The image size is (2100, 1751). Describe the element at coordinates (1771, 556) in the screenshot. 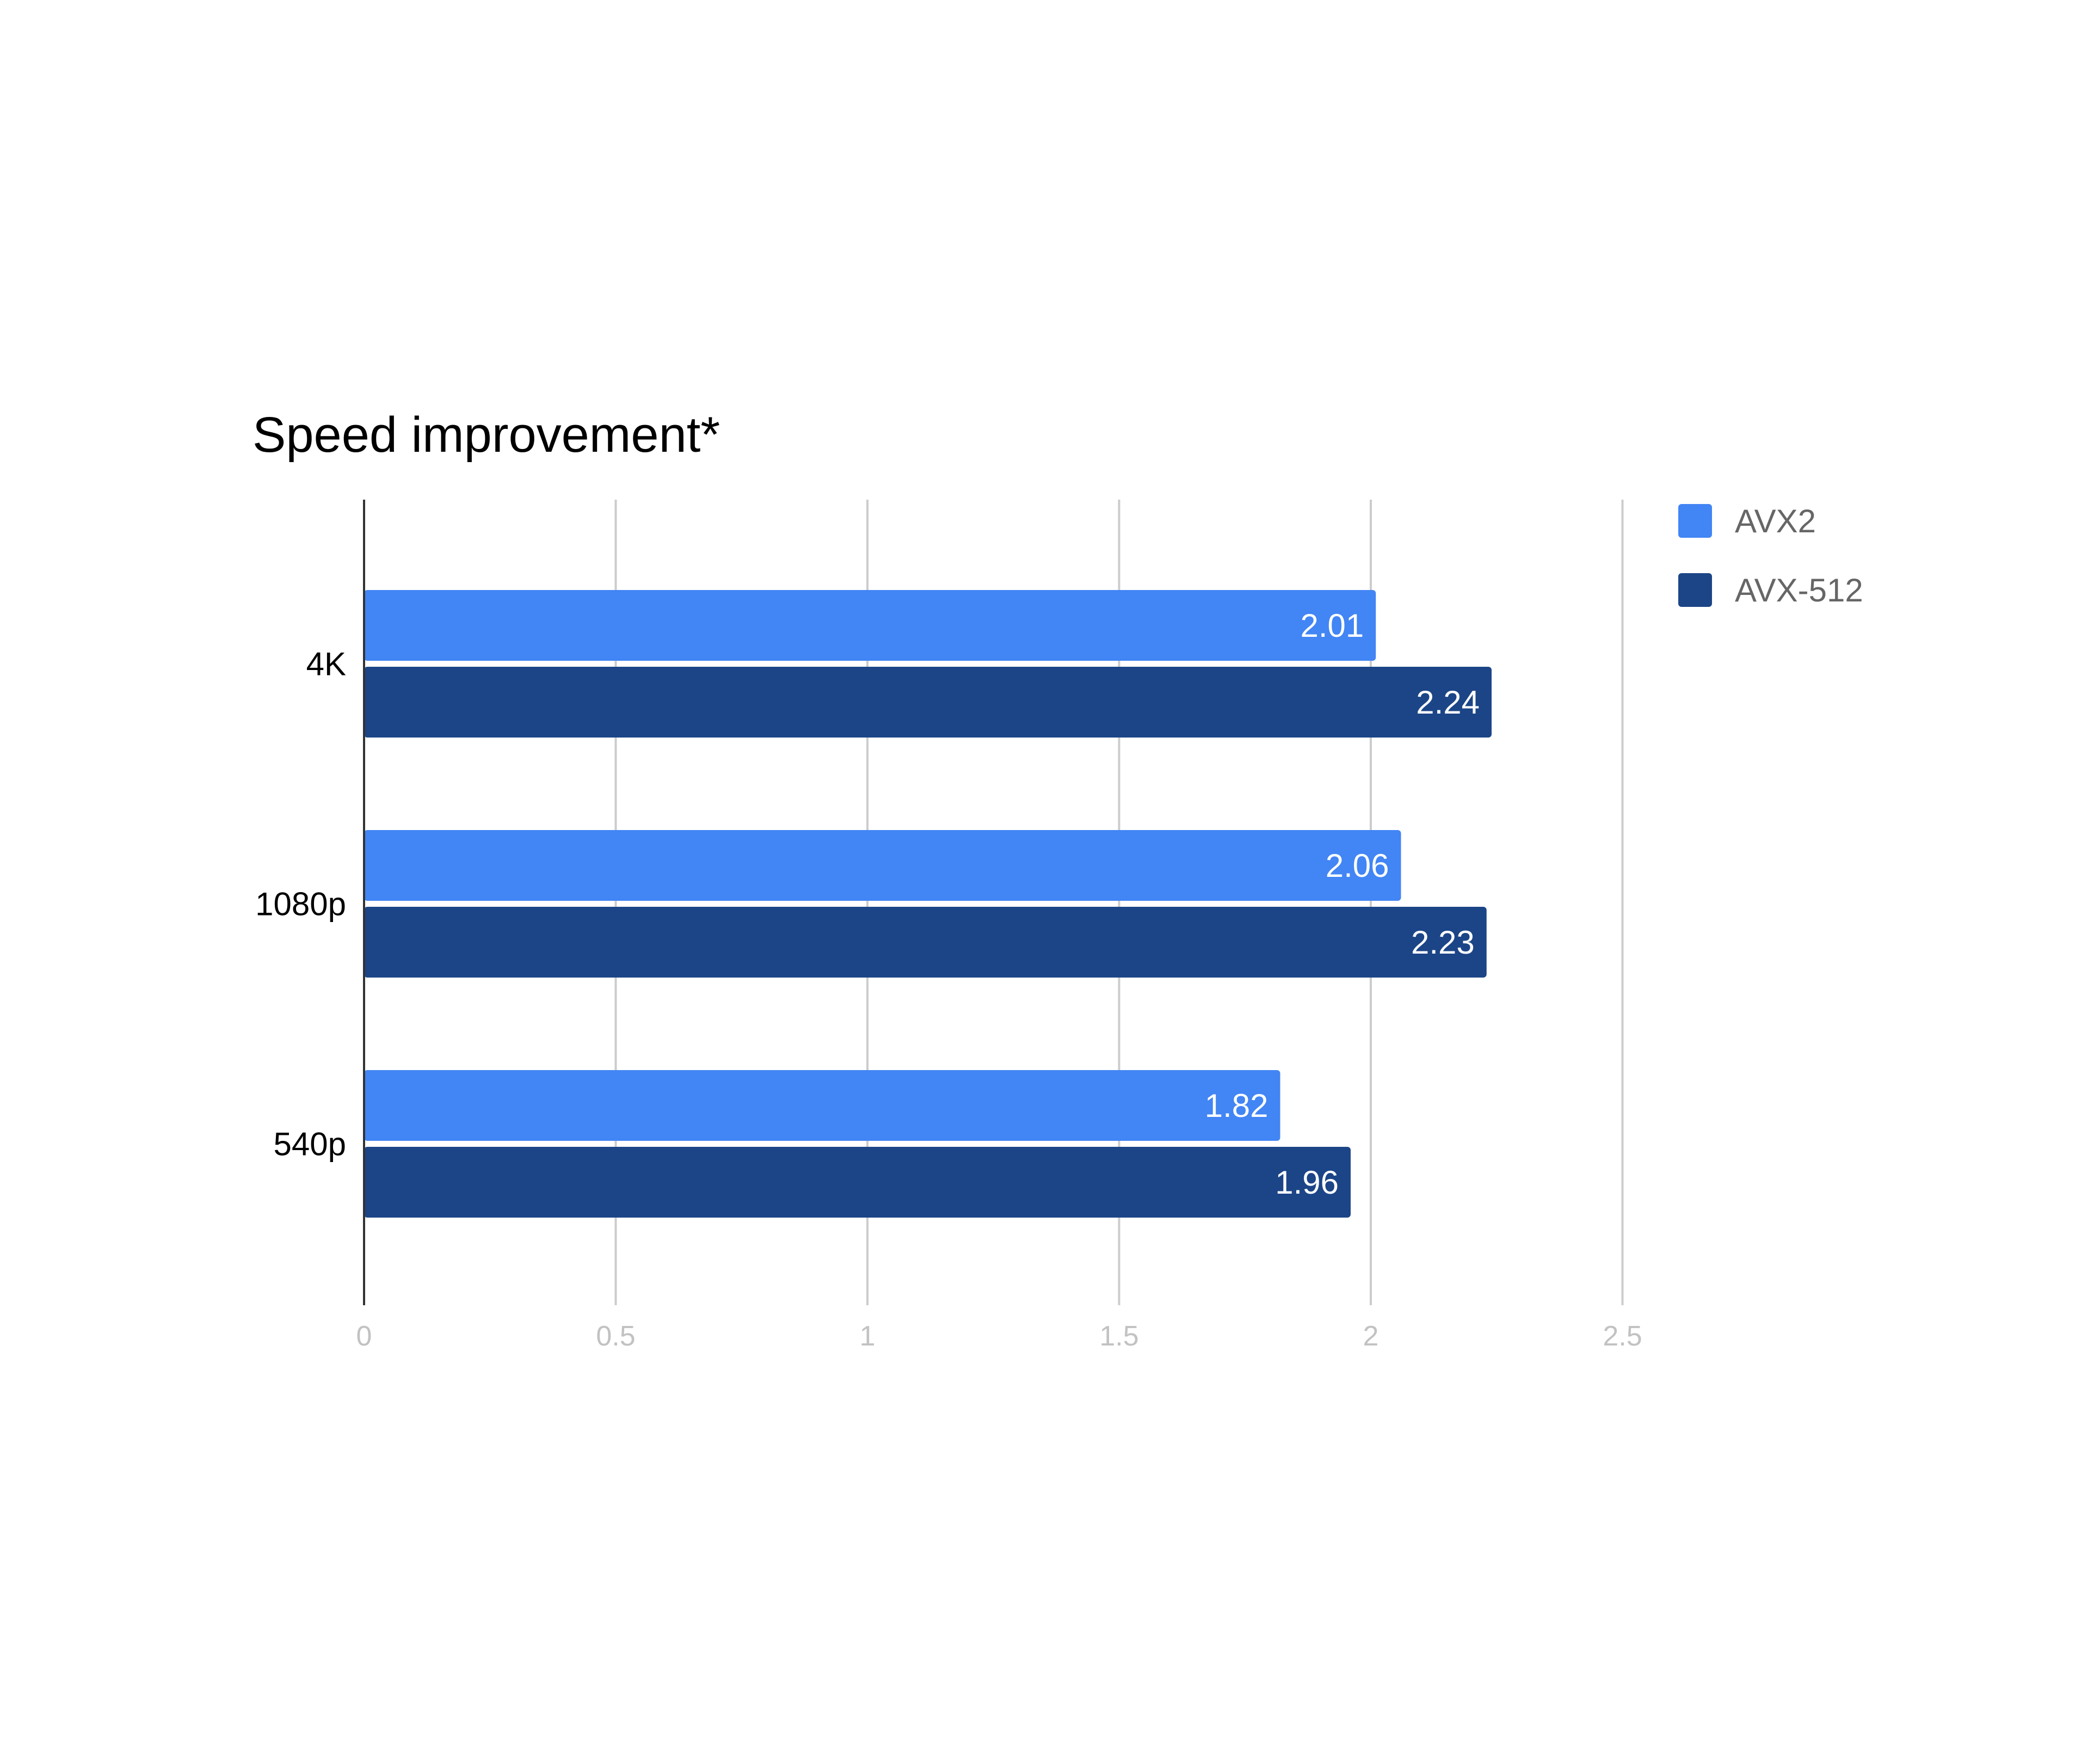

I see `legend: AVX2 AVX-512` at that location.